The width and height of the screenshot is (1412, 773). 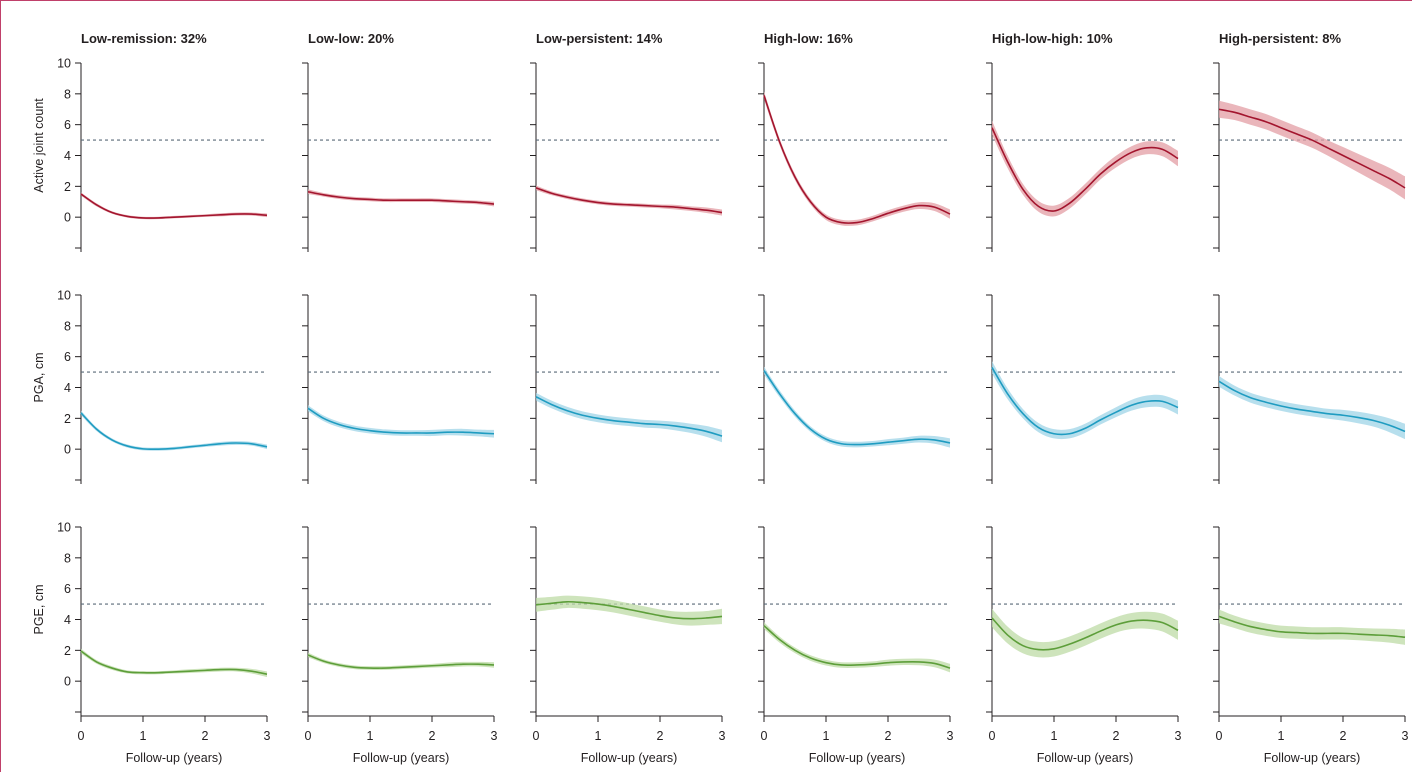 What do you see at coordinates (144, 38) in the screenshot?
I see `panel-title: Low-remission: 32%` at bounding box center [144, 38].